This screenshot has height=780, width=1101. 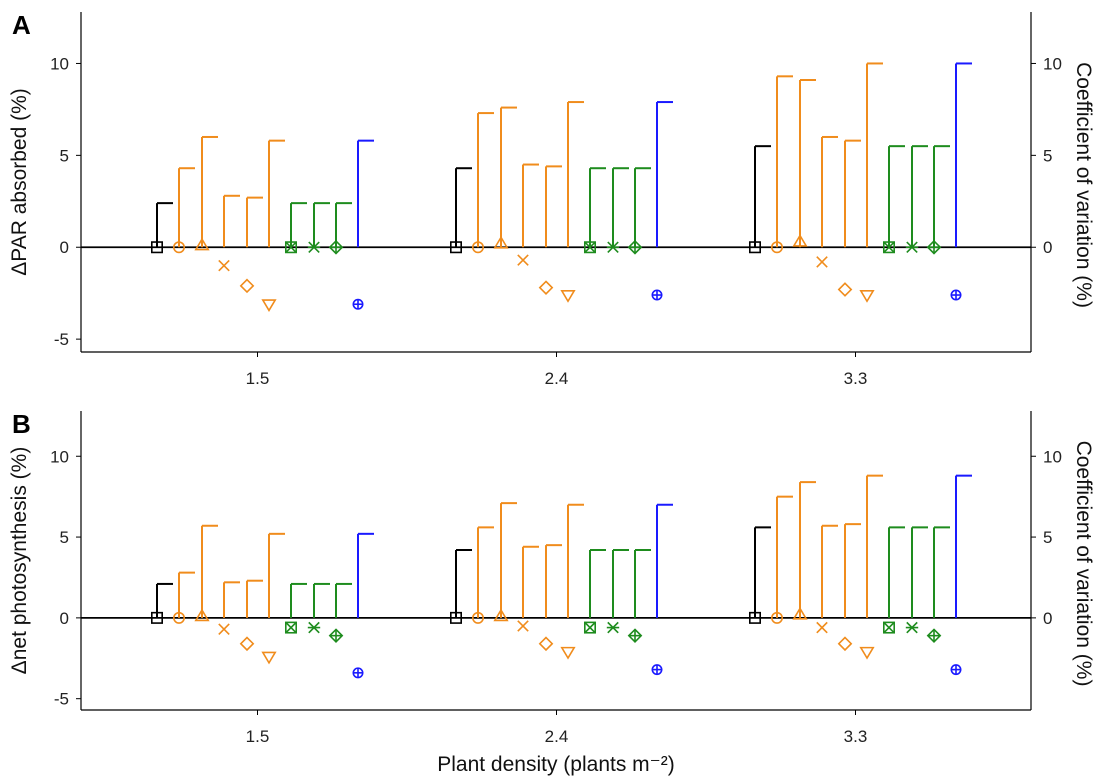 I want to click on panel-b-x-marker, so click(x=224, y=629).